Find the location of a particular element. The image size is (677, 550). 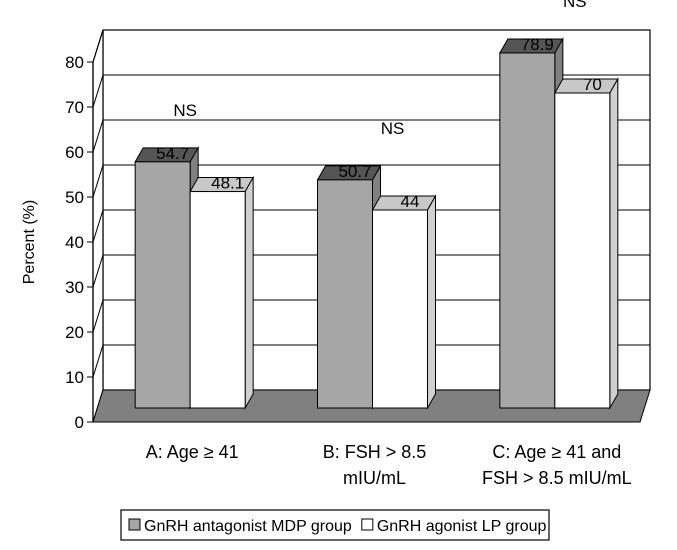

y-tick-label: 80 is located at coordinates (74, 62).